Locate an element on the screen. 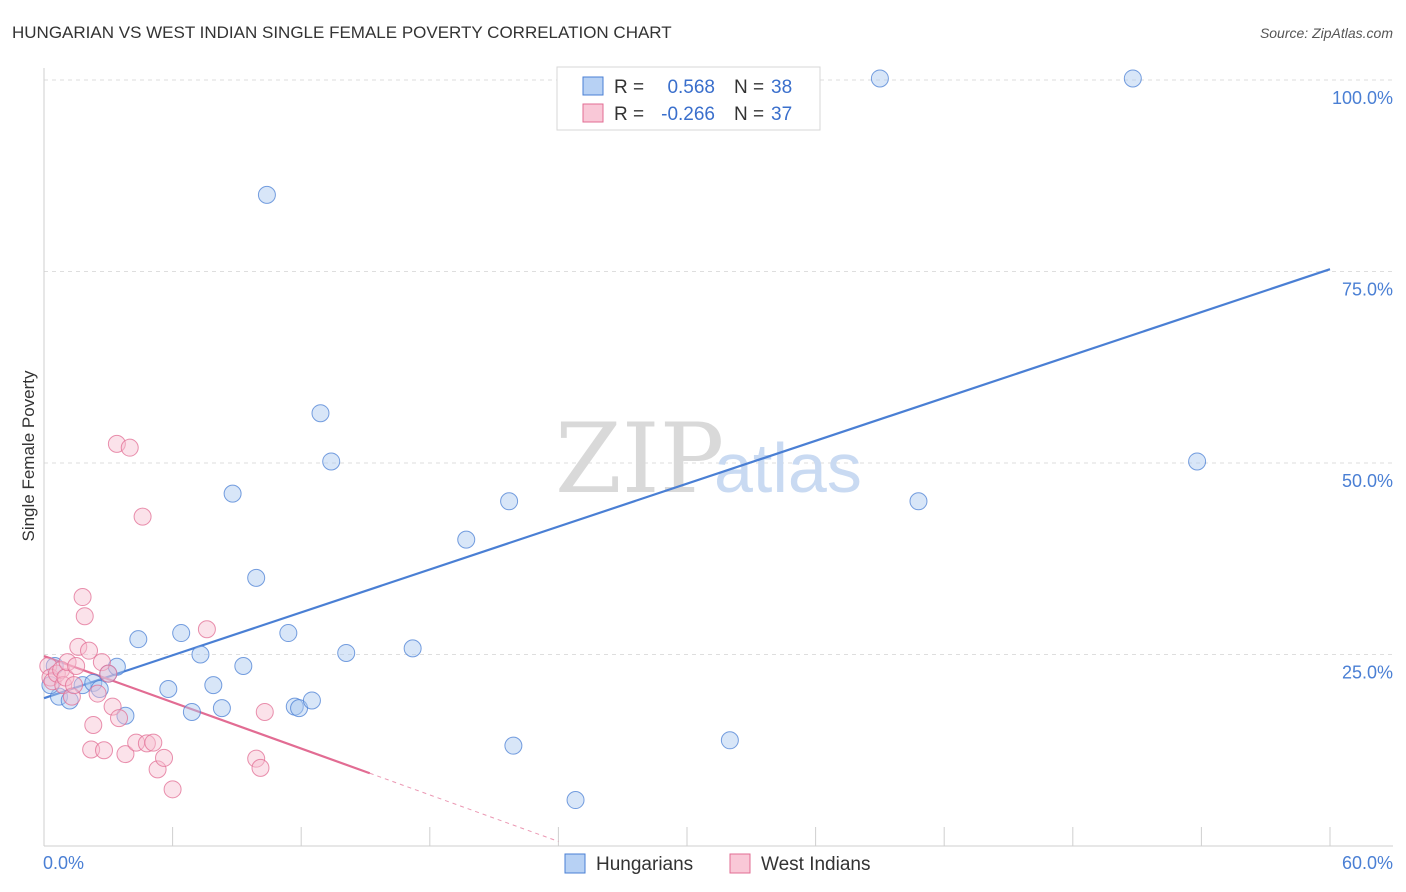 The image size is (1406, 892). bottom-legend-swatch-hungarians is located at coordinates (575, 863).